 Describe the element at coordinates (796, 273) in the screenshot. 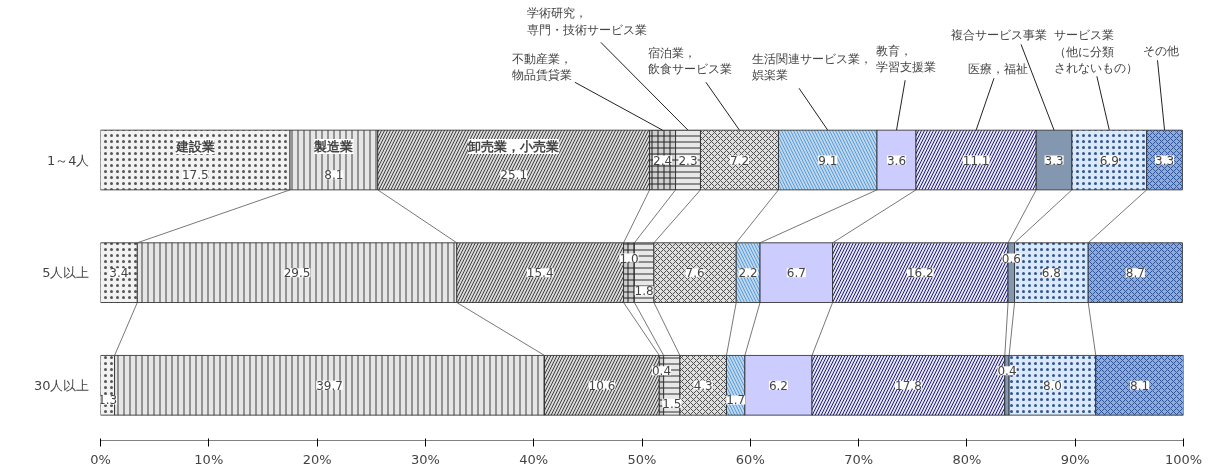

I see `data-label: 6.7` at that location.